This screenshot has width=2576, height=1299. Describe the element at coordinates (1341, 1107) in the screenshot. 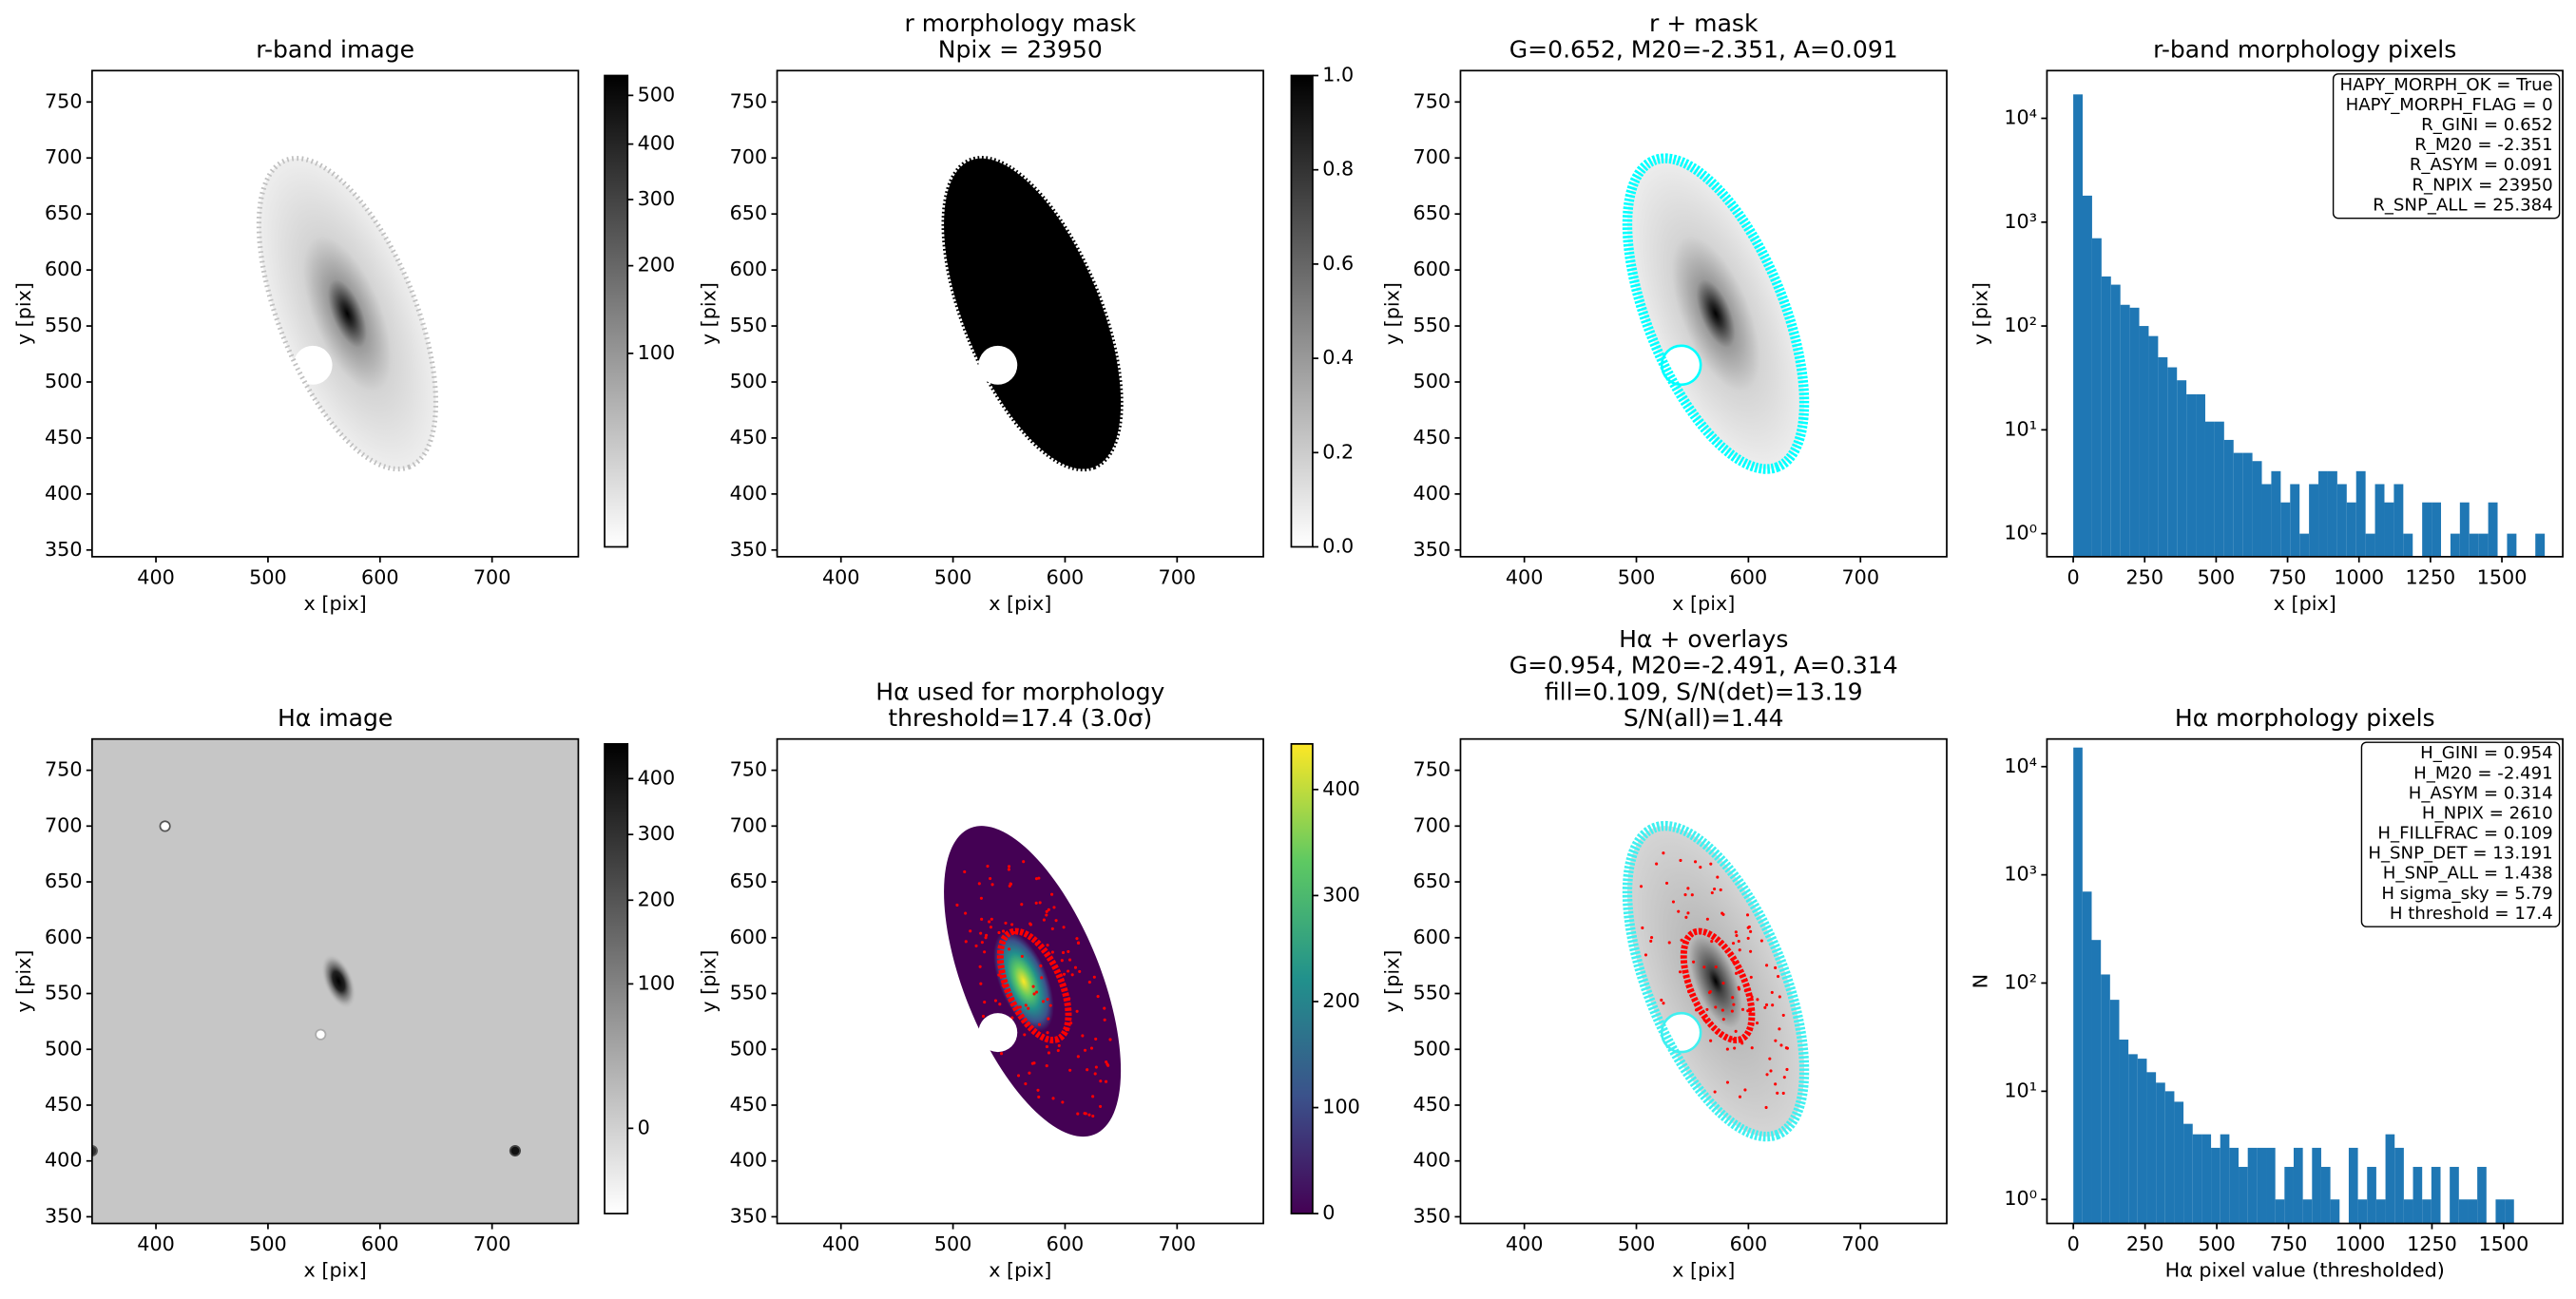

I see `colorbar-tick-label: 100` at that location.